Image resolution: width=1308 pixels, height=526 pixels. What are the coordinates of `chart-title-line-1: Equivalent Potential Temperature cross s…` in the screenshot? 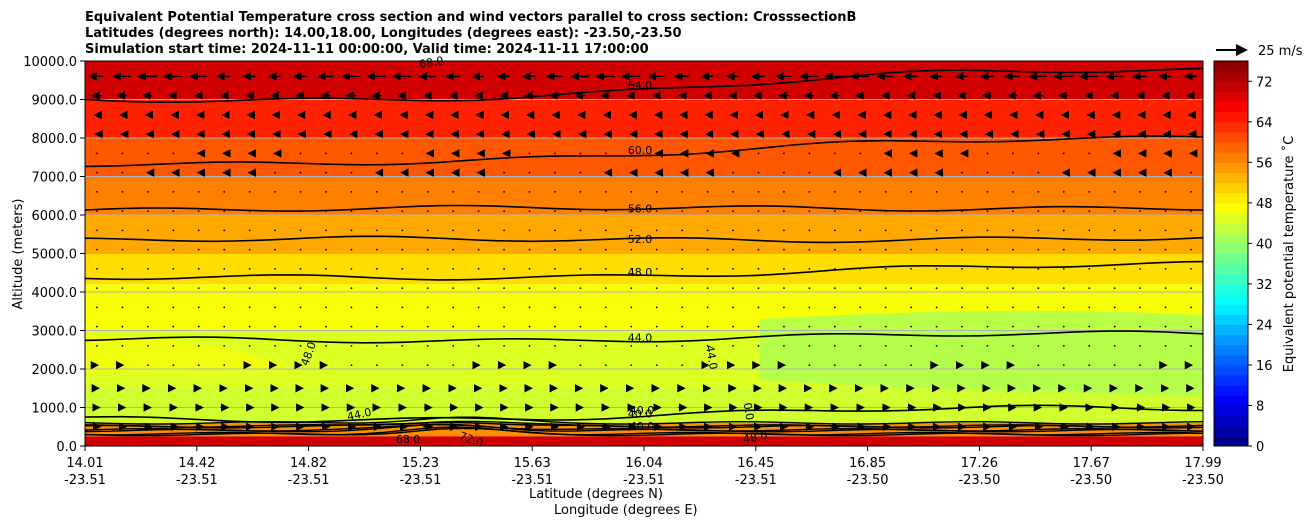 It's located at (470, 17).